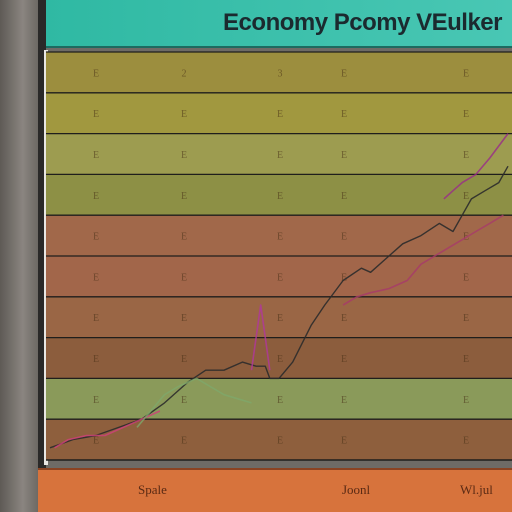 The width and height of the screenshot is (512, 512). Describe the element at coordinates (476, 489) in the screenshot. I see `x-tick-label: Wl.jul` at that location.